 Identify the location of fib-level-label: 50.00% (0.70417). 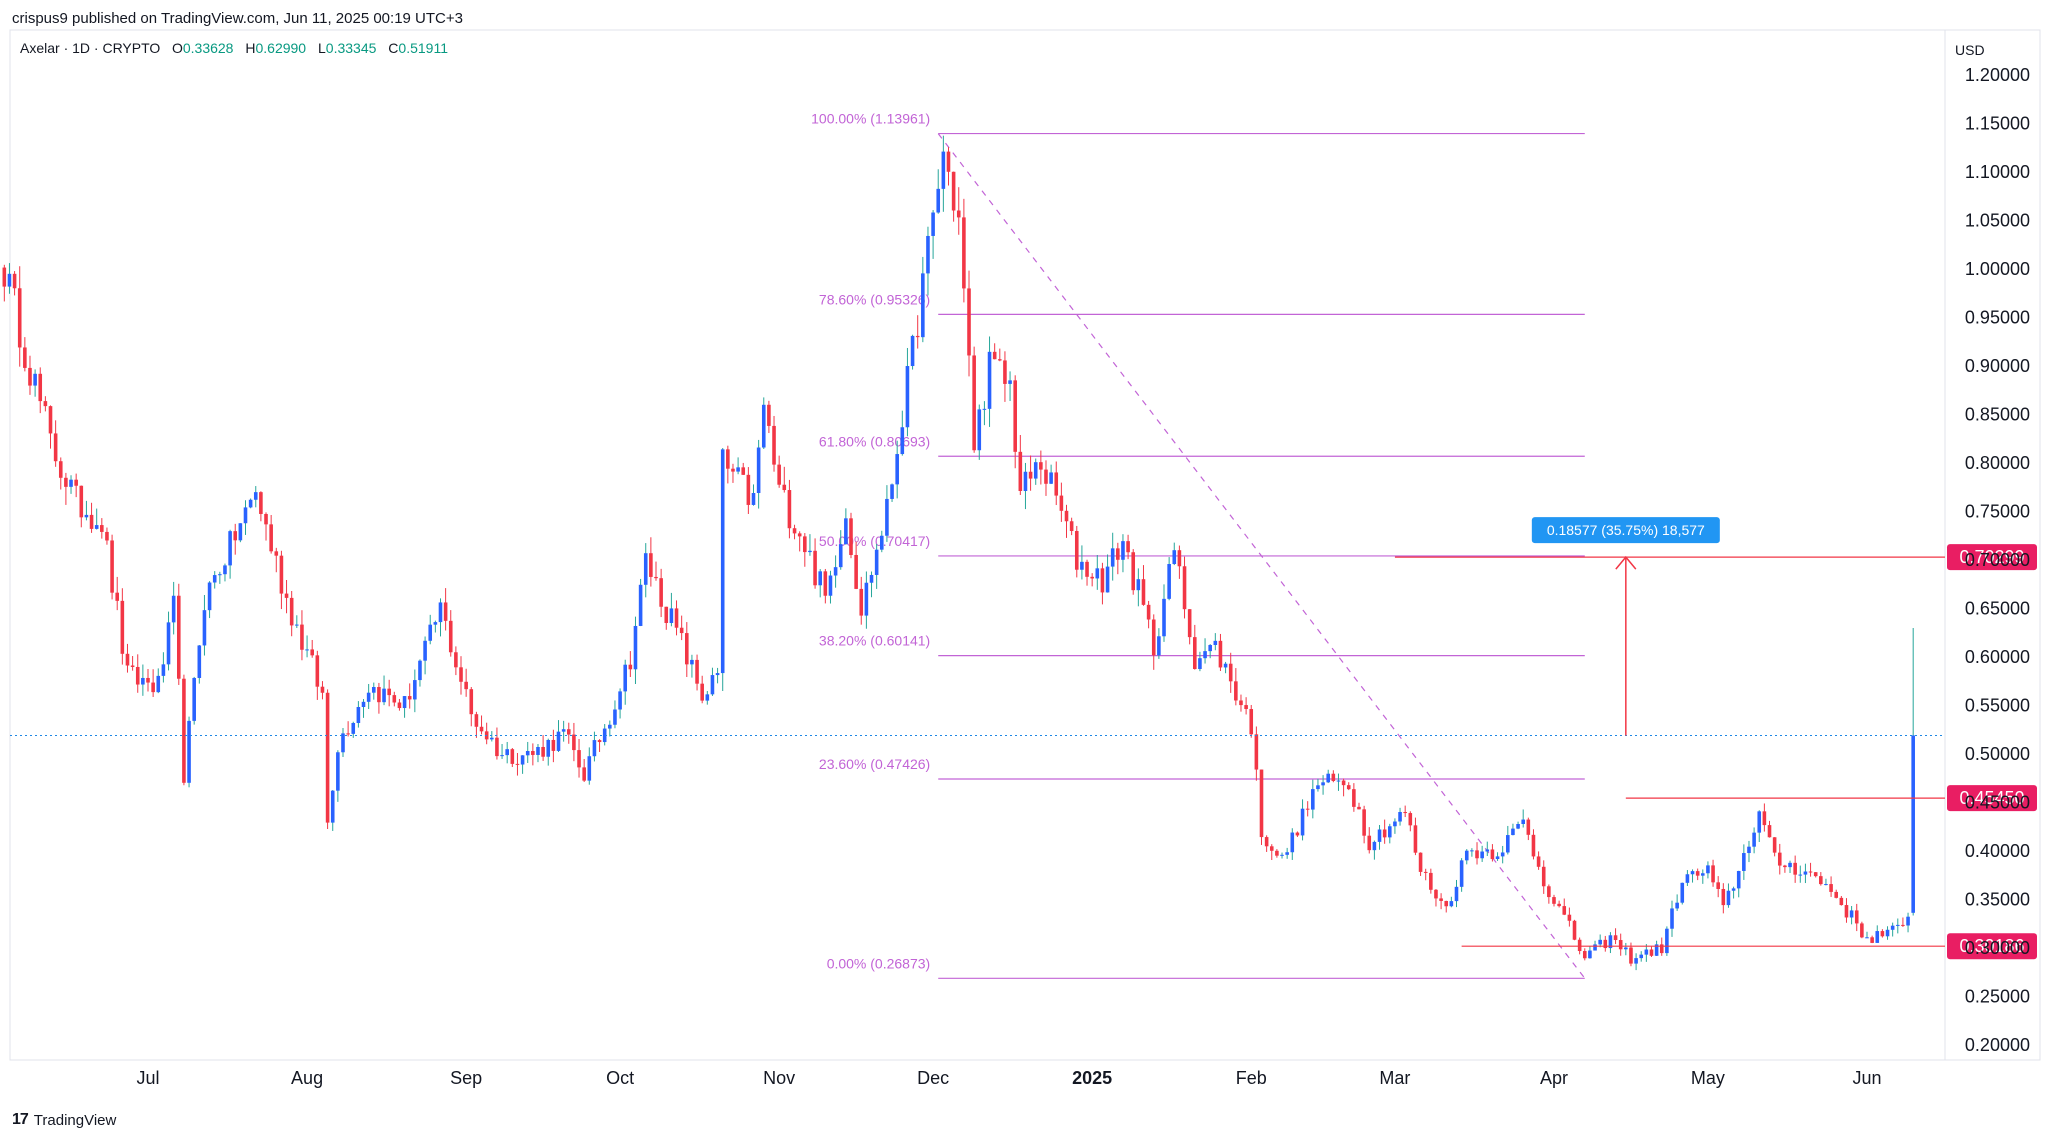
(874, 541).